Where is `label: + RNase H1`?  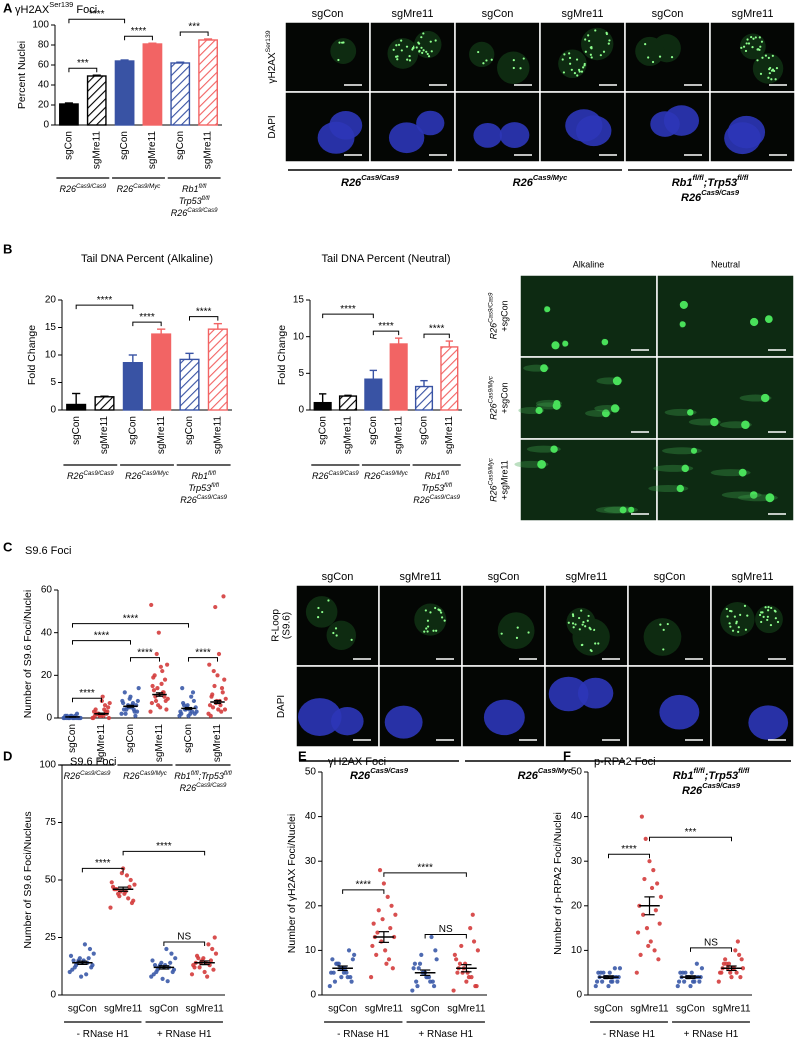 label: + RNase H1 is located at coordinates (711, 1034).